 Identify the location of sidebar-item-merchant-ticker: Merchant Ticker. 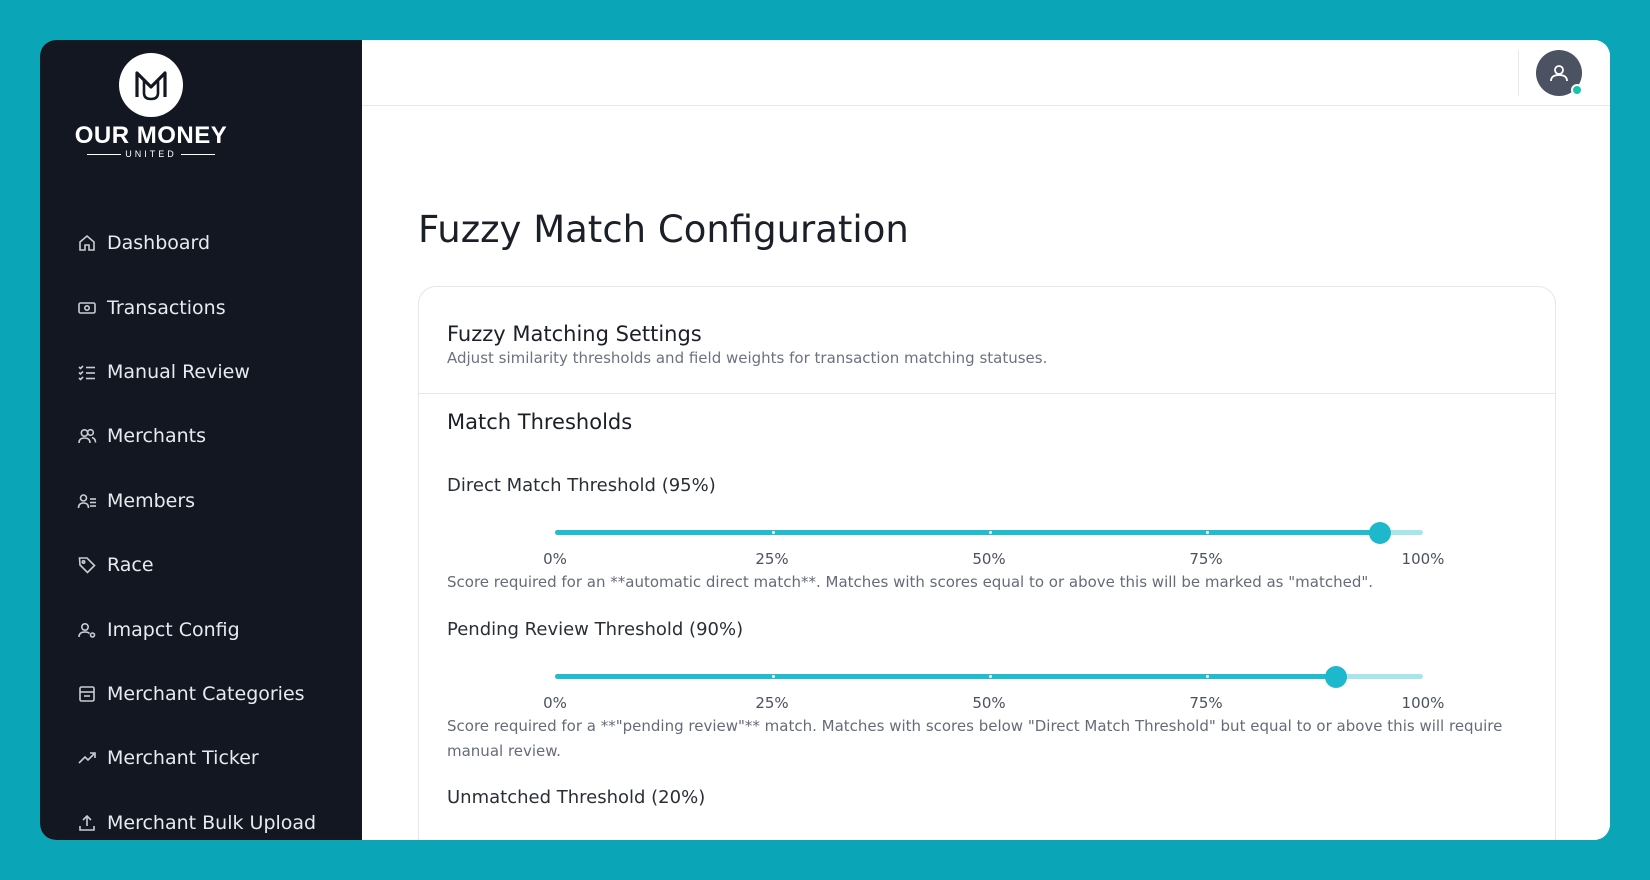
(201, 758).